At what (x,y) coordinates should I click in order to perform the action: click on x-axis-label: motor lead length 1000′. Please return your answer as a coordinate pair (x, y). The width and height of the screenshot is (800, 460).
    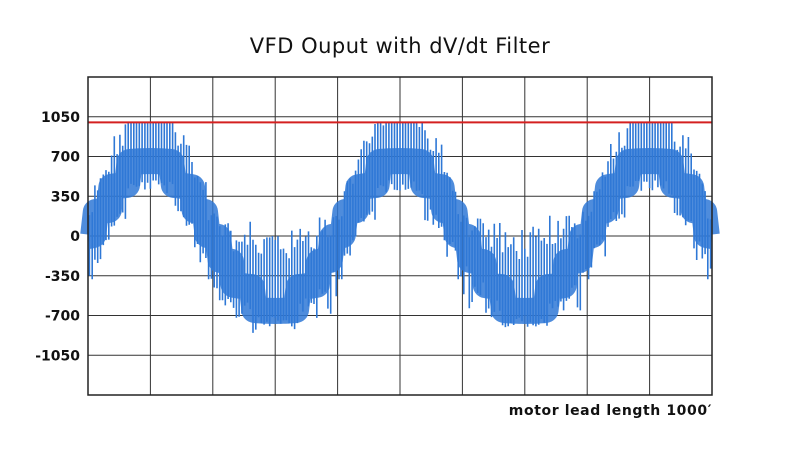
    Looking at the image, I should click on (610, 411).